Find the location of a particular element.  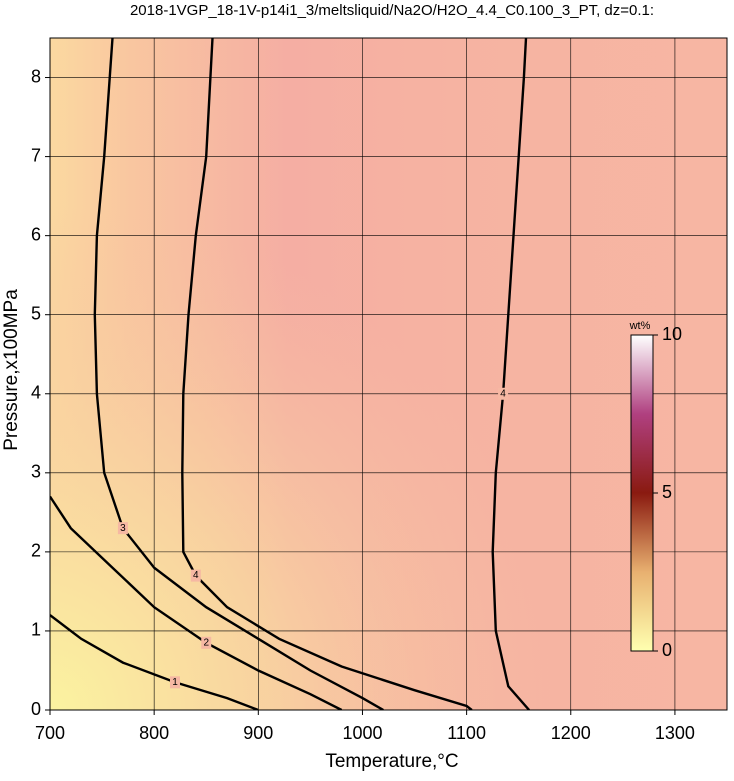

colorbar is located at coordinates (642, 493).